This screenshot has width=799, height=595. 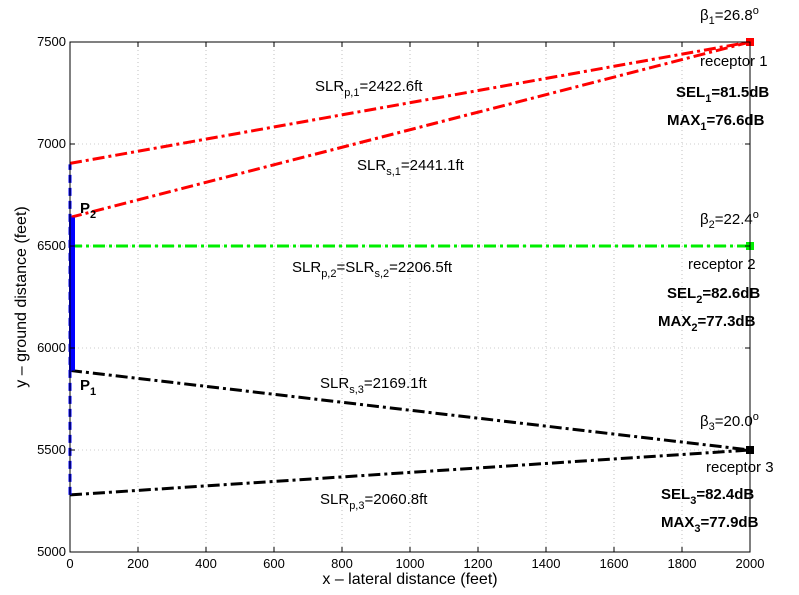 I want to click on x-tick-label: 1600, so click(x=614, y=563).